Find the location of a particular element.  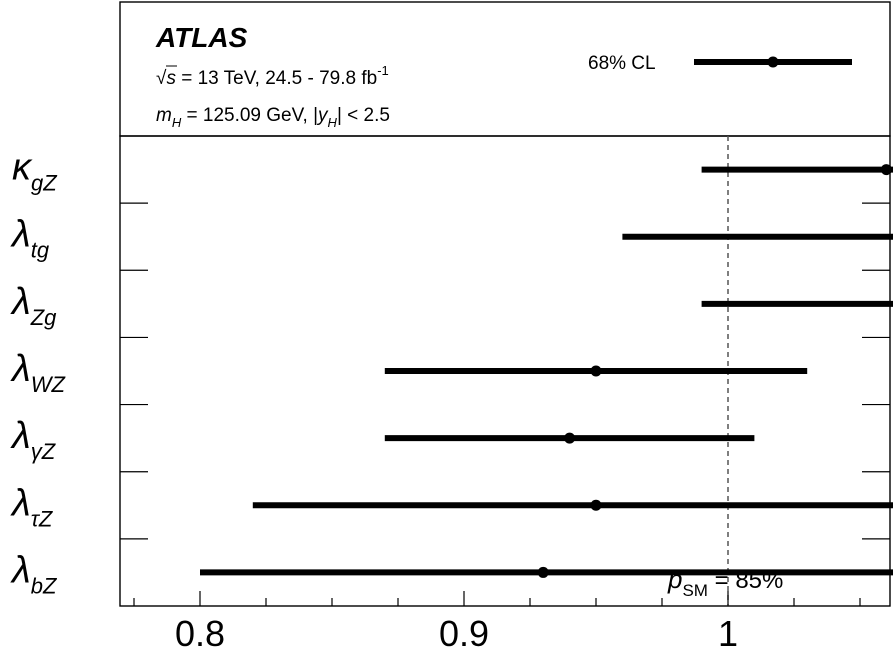

energy-text: = 13 TeV, 24.5 - 79.8 fb is located at coordinates (276, 78).